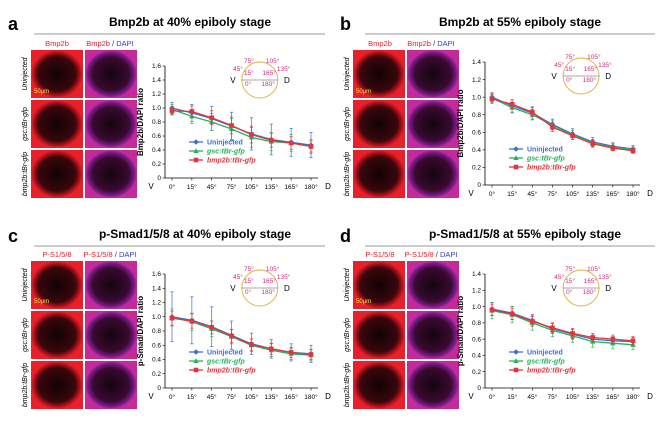  What do you see at coordinates (569, 80) in the screenshot?
I see `inset-angle-label: 0°` at bounding box center [569, 80].